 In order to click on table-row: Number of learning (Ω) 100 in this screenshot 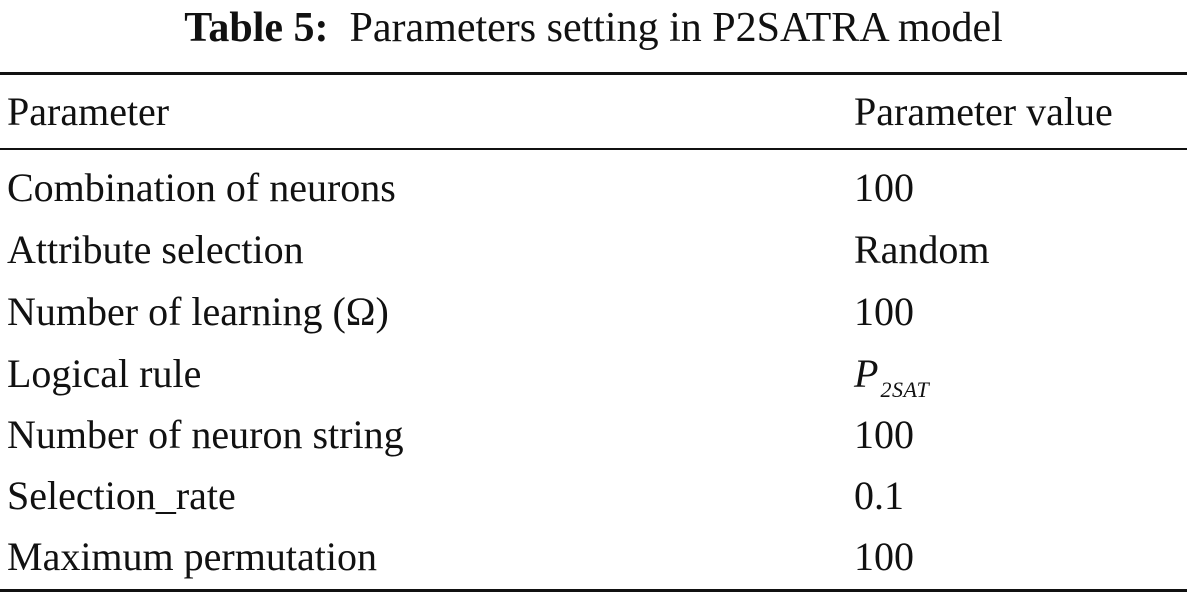, I will do `click(593, 312)`.